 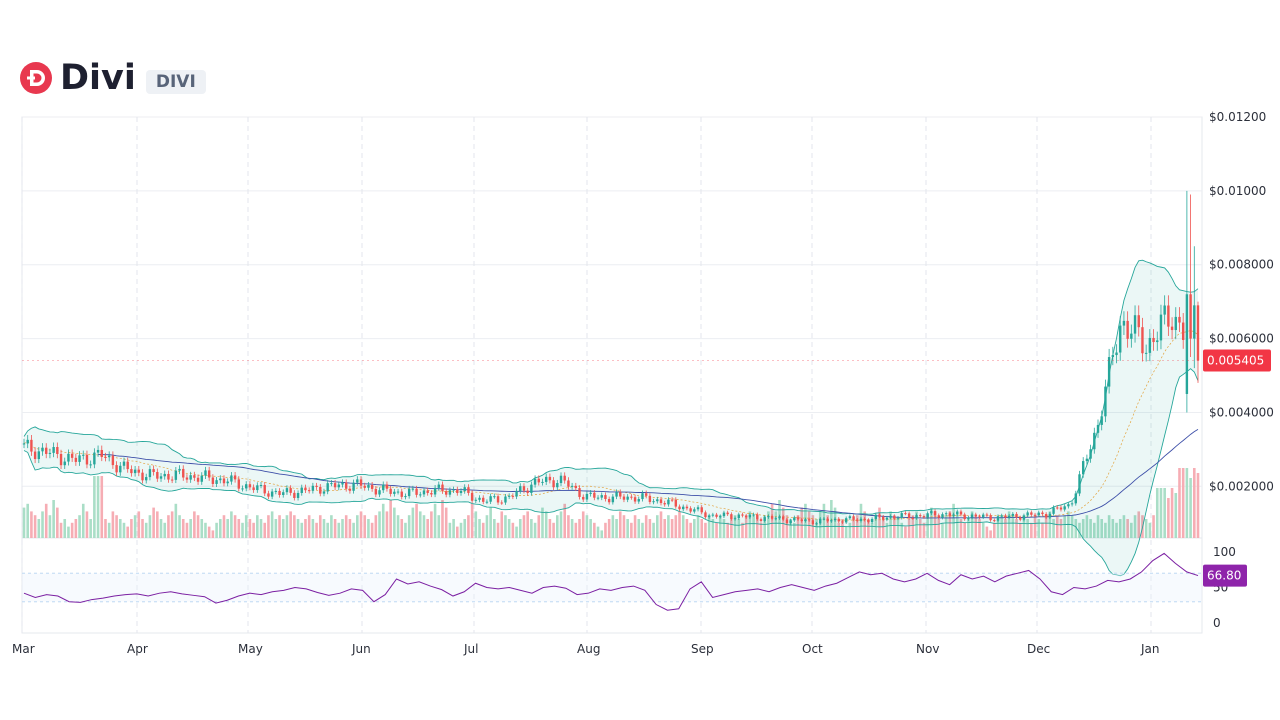 What do you see at coordinates (36, 78) in the screenshot?
I see `divi-logo-icon` at bounding box center [36, 78].